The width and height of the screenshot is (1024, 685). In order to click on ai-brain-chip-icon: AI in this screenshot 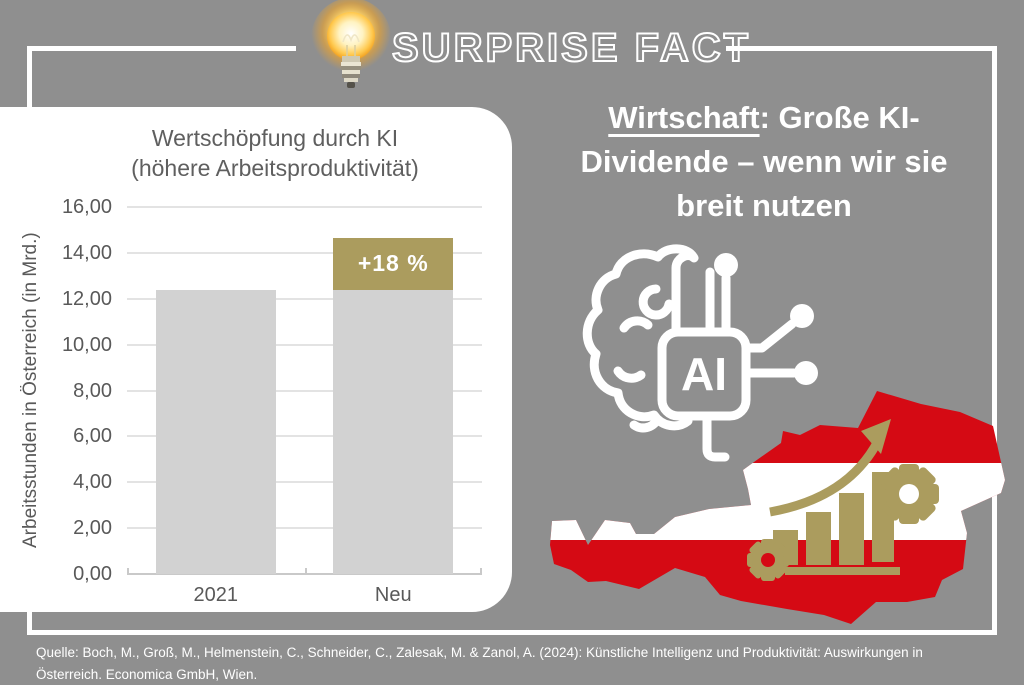, I will do `click(698, 355)`.